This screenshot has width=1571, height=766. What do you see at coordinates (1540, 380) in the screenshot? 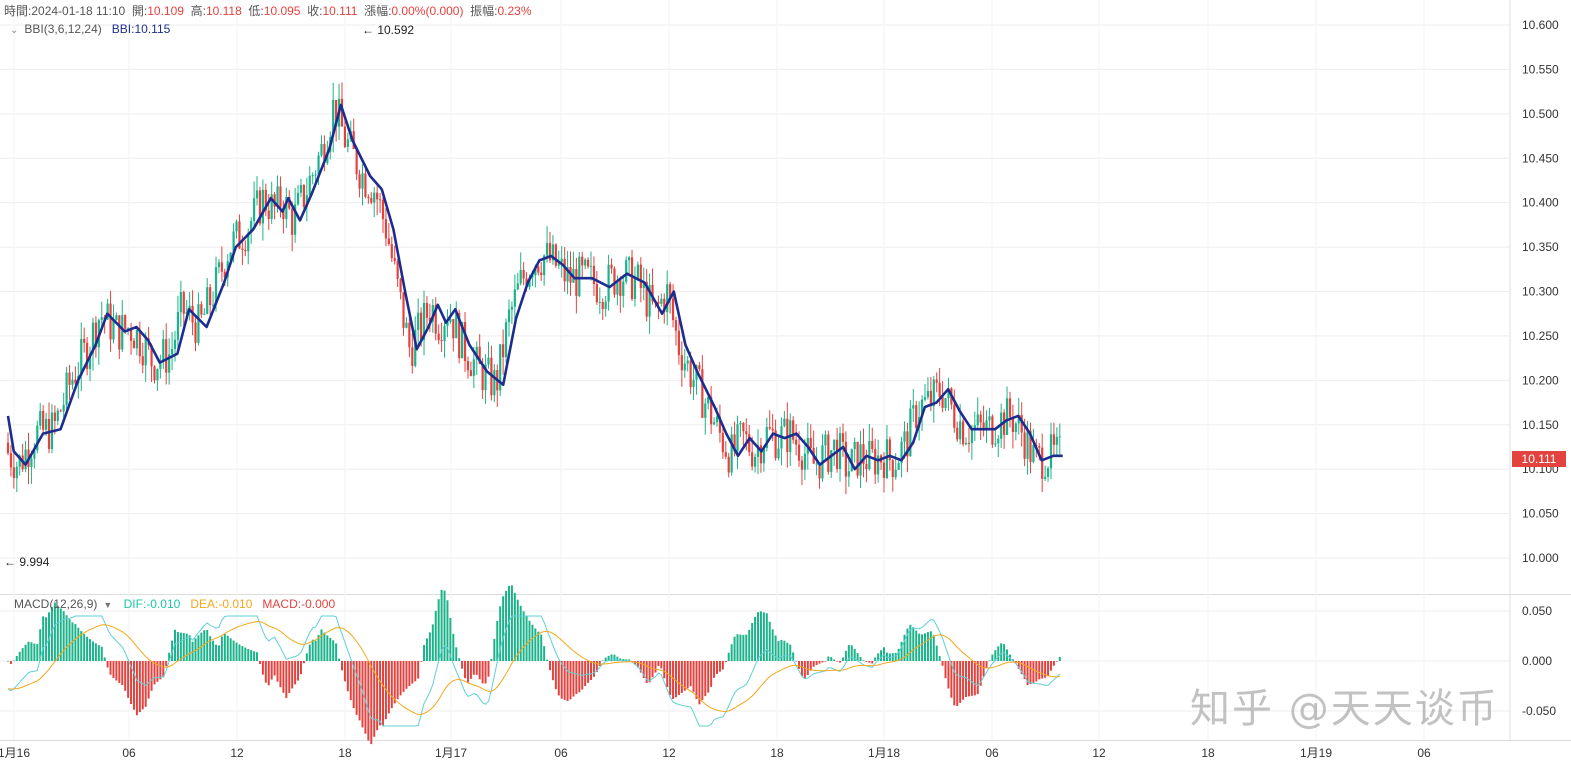
I see `price-tick-label: 10.200` at bounding box center [1540, 380].